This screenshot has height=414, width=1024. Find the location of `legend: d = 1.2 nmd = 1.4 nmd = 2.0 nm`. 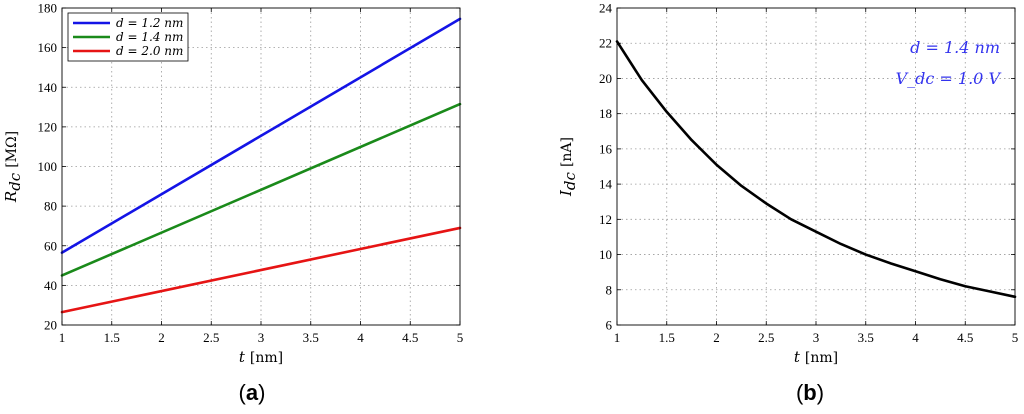

legend: d = 1.2 nmd = 1.4 nmd = 2.0 nm is located at coordinates (128, 37).